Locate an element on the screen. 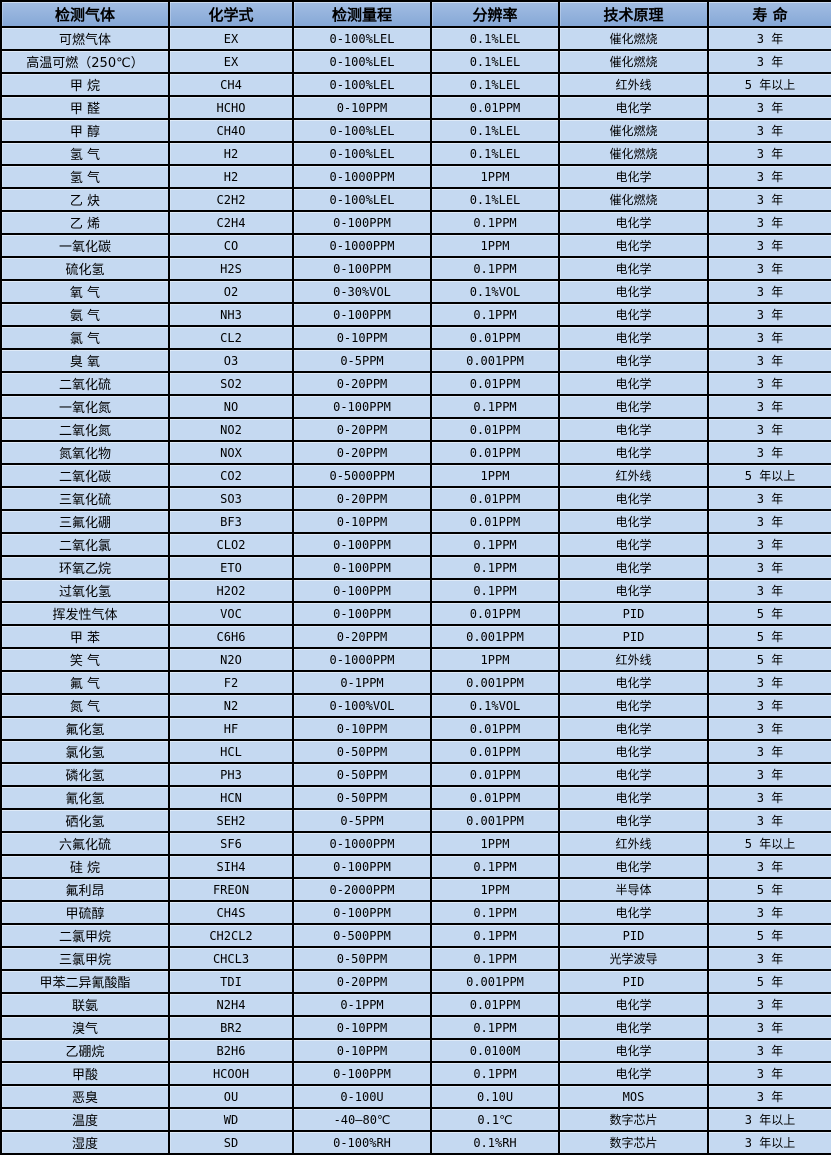 The height and width of the screenshot is (1155, 831). table-cell: VOC is located at coordinates (231, 613).